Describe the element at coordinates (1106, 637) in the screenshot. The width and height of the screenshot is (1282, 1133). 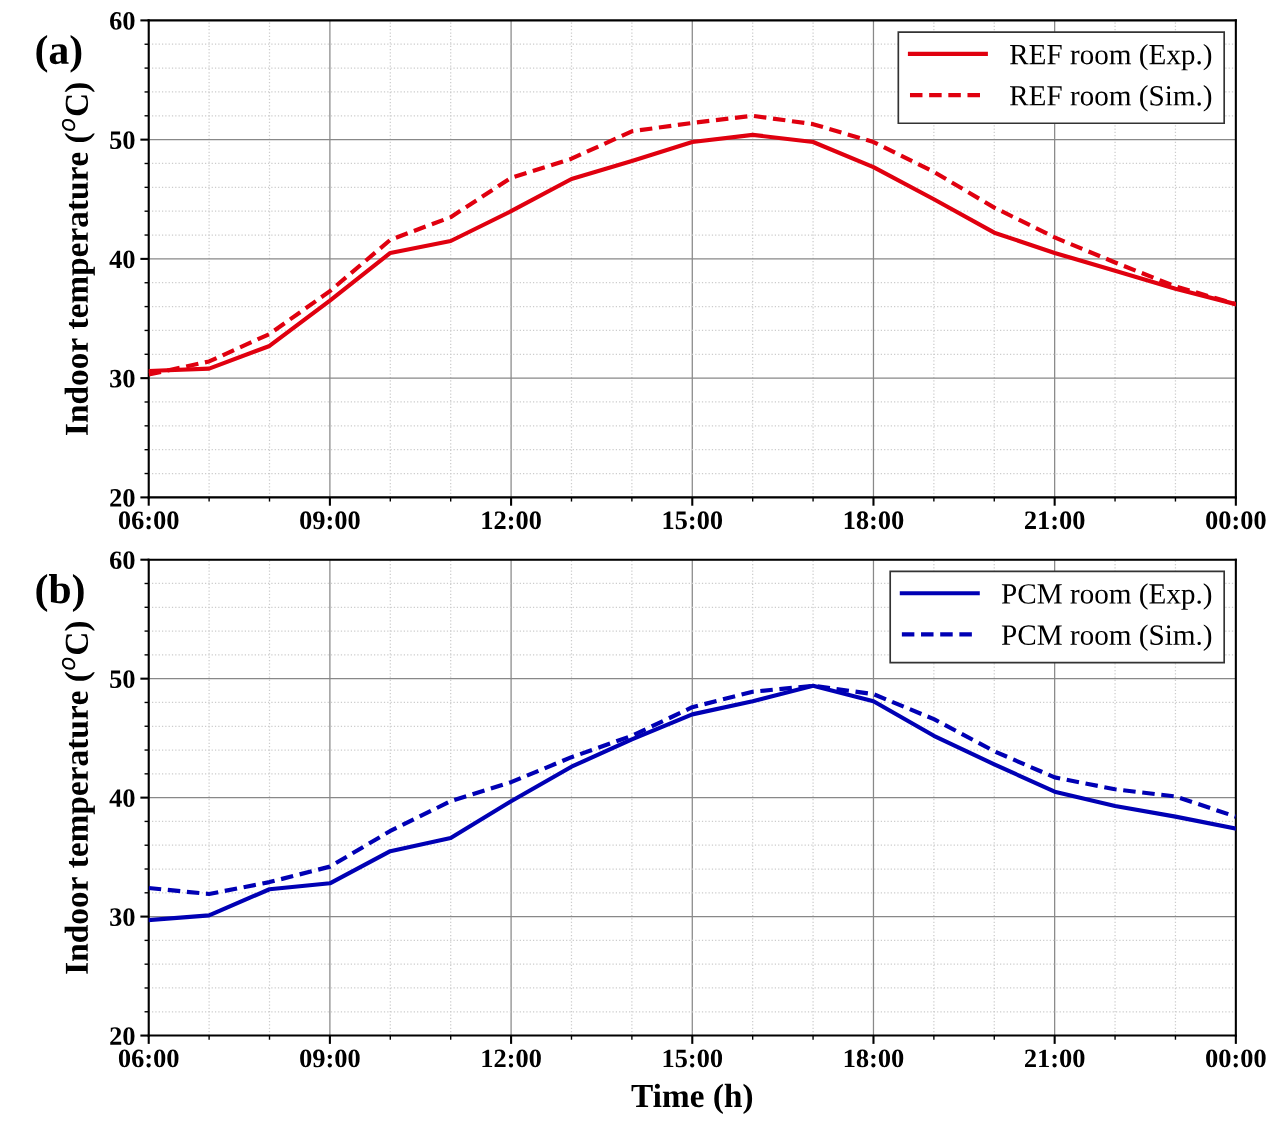
I see `legend-label: PCM room (Sim.)` at that location.